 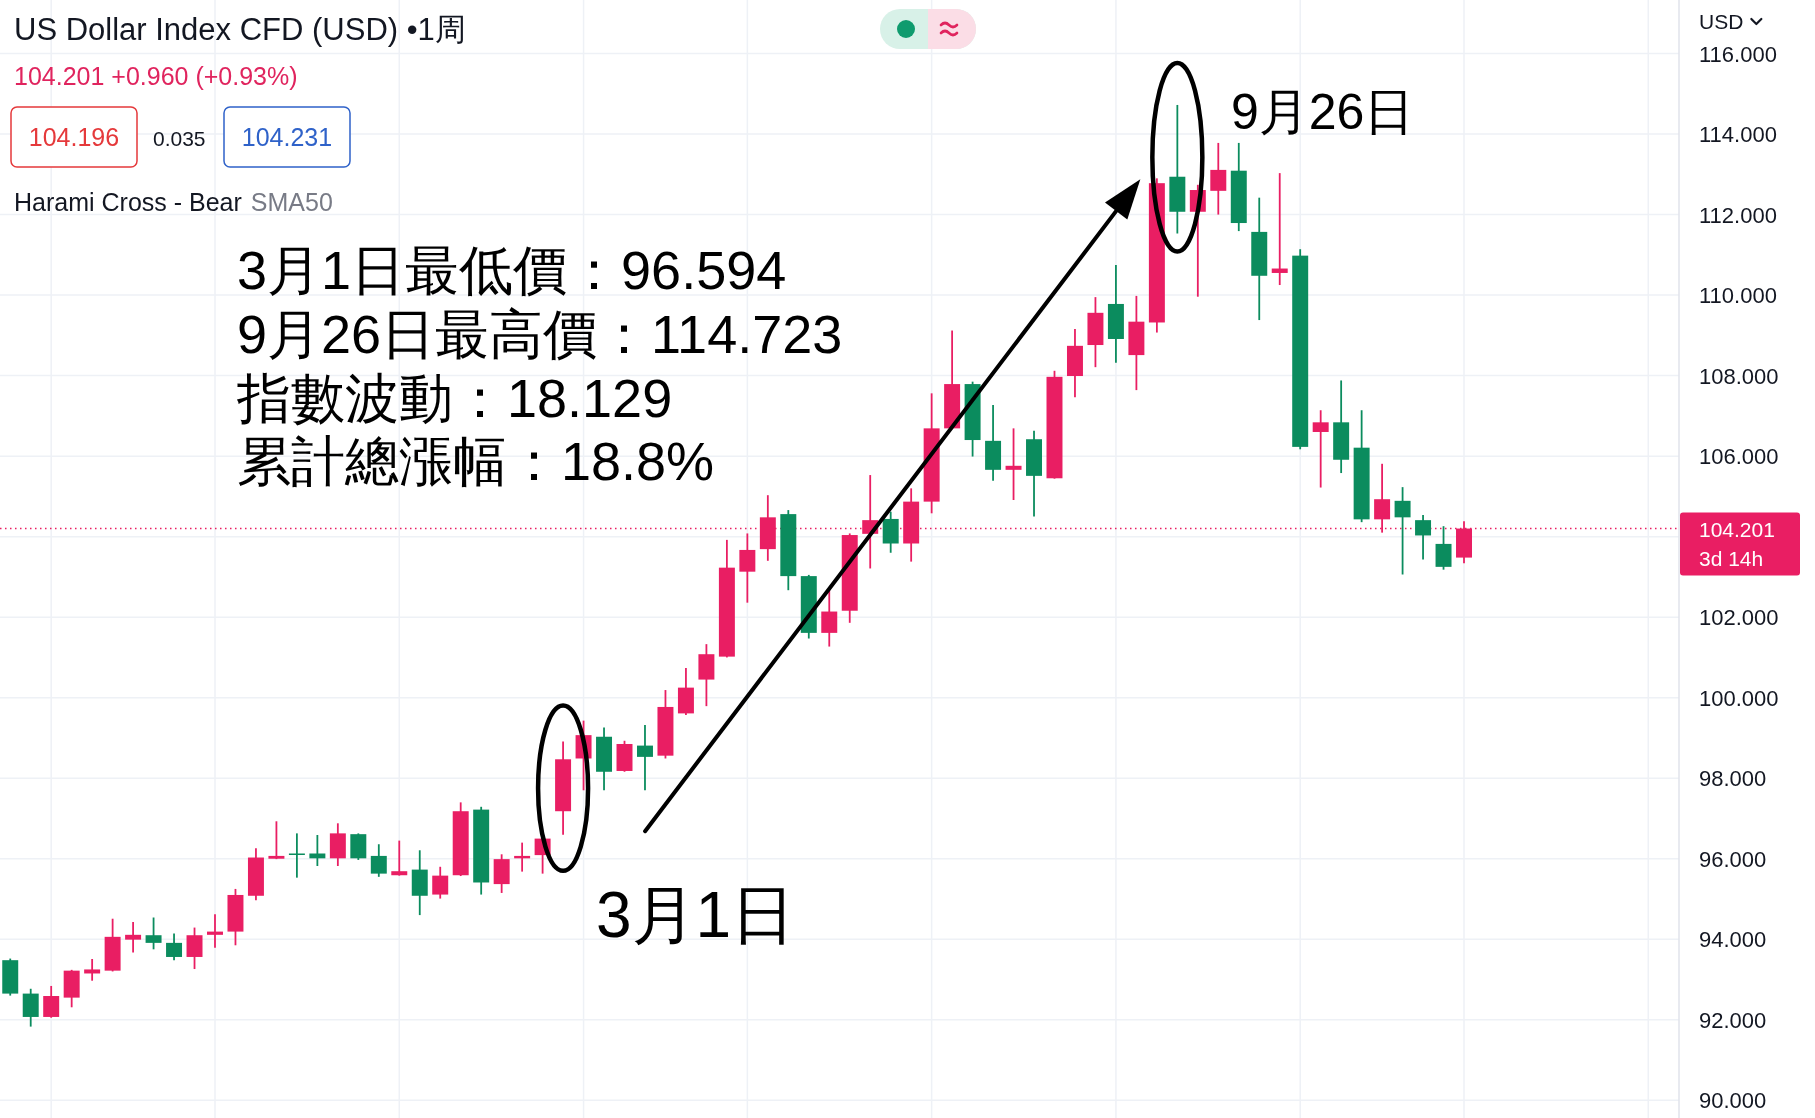 I want to click on annotation: 0.035, so click(x=179, y=138).